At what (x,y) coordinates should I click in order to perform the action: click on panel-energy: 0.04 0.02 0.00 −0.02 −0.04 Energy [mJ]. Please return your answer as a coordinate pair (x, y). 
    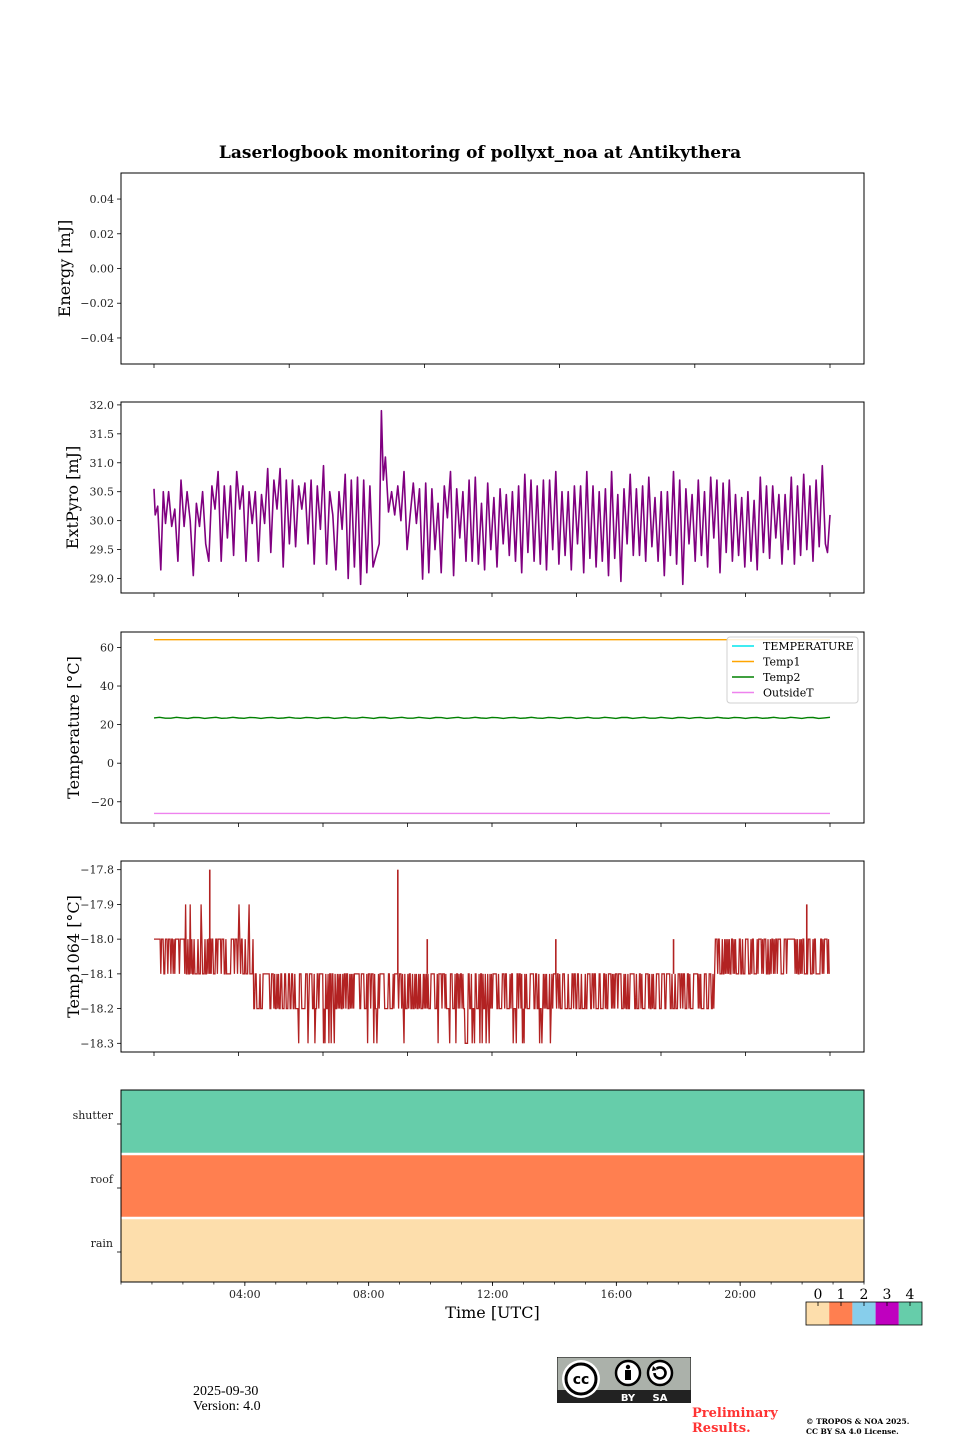
    Looking at the image, I should click on (460, 270).